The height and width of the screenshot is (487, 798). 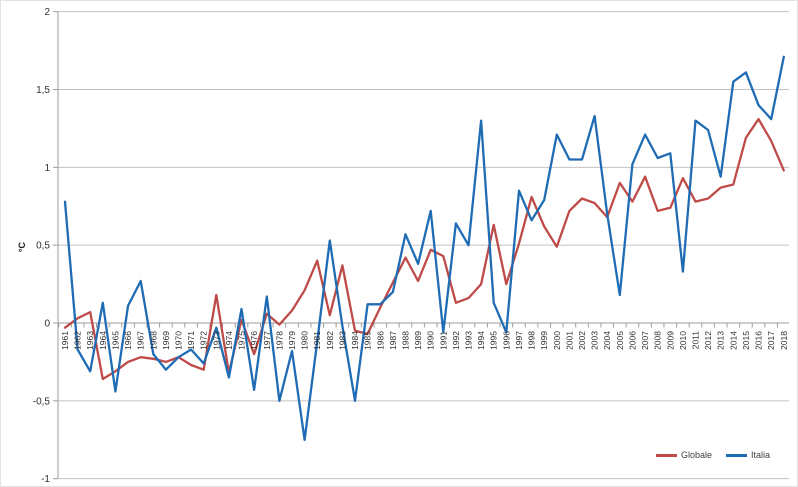 I want to click on y-tick-label: 0, so click(x=47, y=324).